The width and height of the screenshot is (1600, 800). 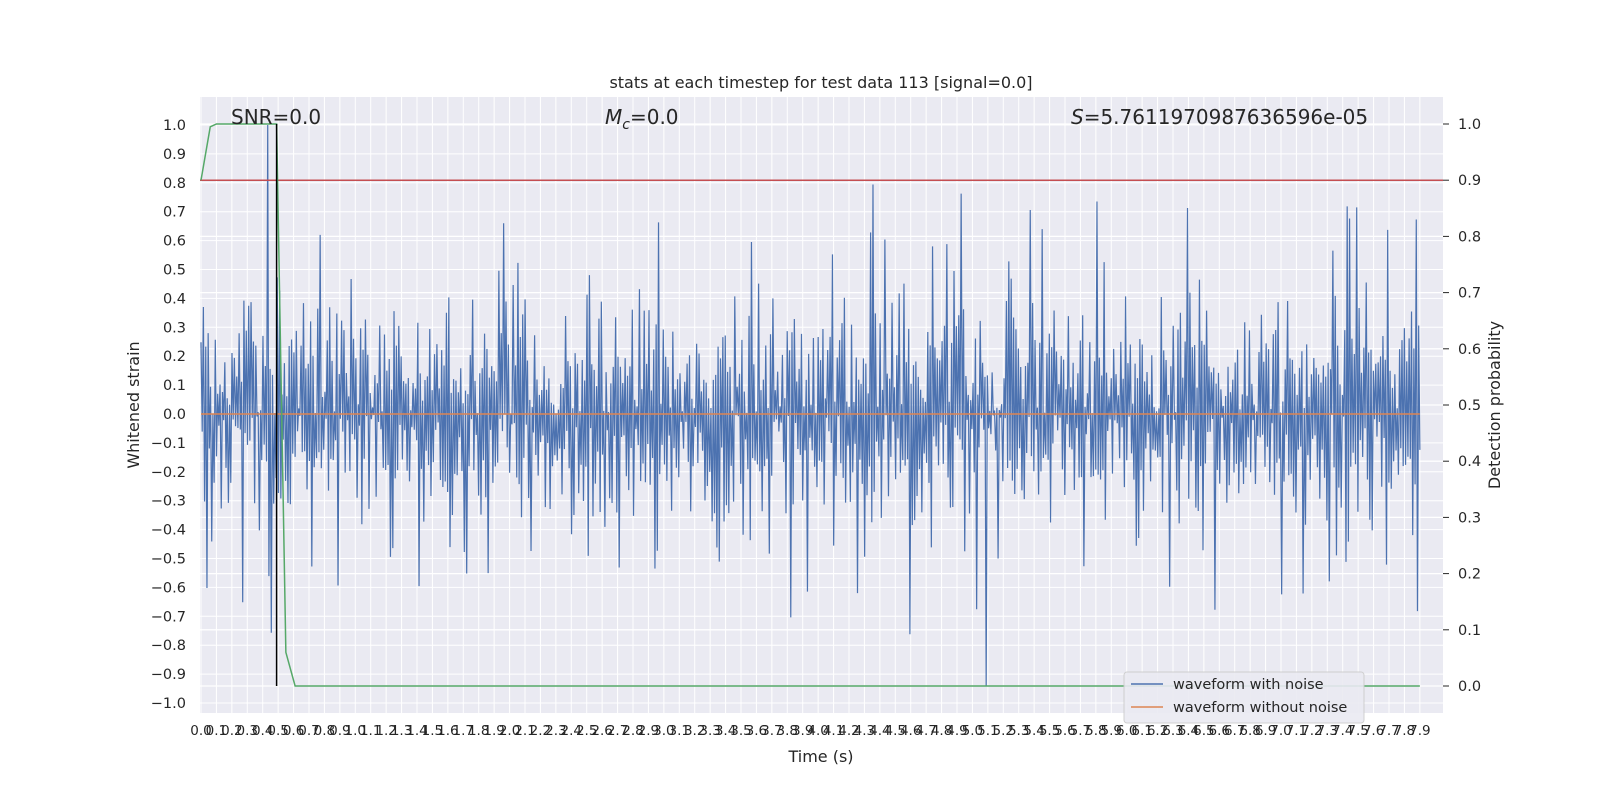 What do you see at coordinates (1049, 731) in the screenshot?
I see `x-tick-label: 5.5` at bounding box center [1049, 731].